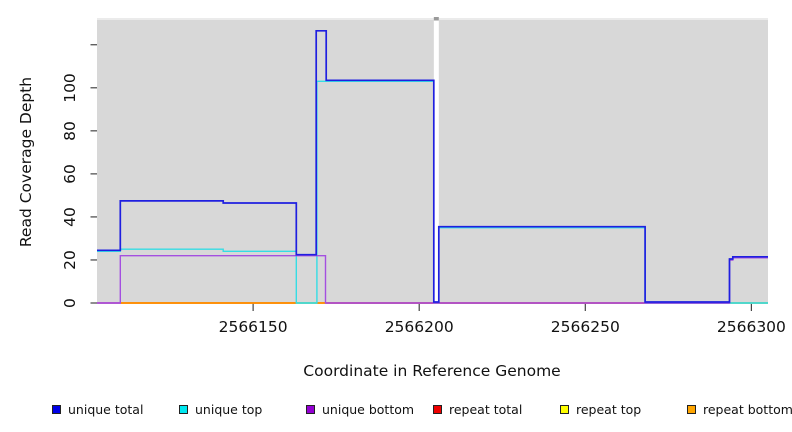 This screenshot has height=432, width=792. I want to click on x-tick-label: 2566300, so click(751, 327).